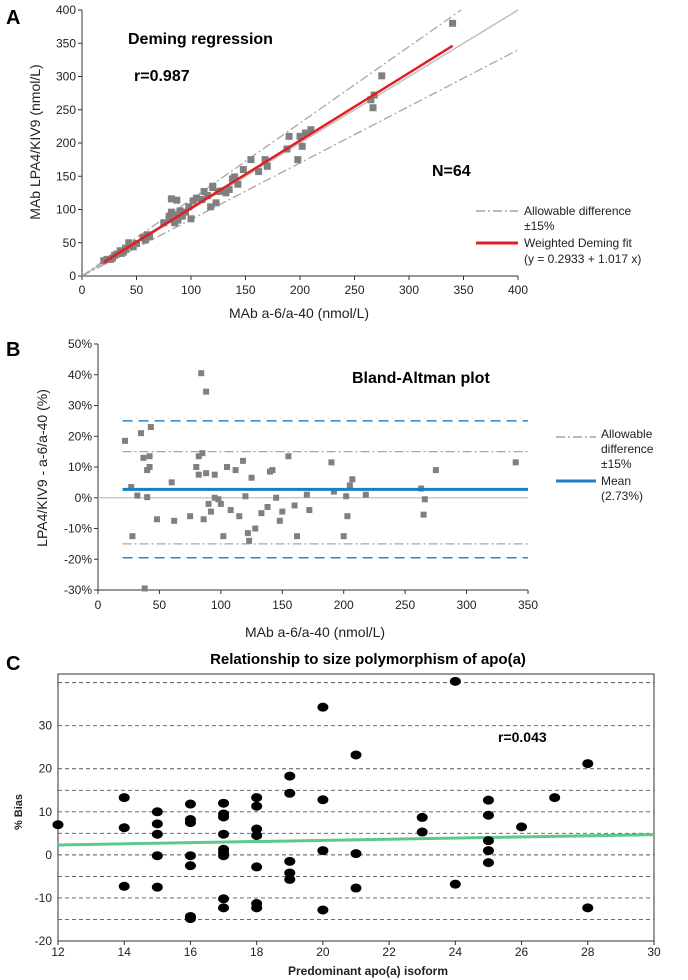 This screenshot has height=980, width=688. I want to click on legend-b-allowable-pct: ±15%, so click(616, 464).